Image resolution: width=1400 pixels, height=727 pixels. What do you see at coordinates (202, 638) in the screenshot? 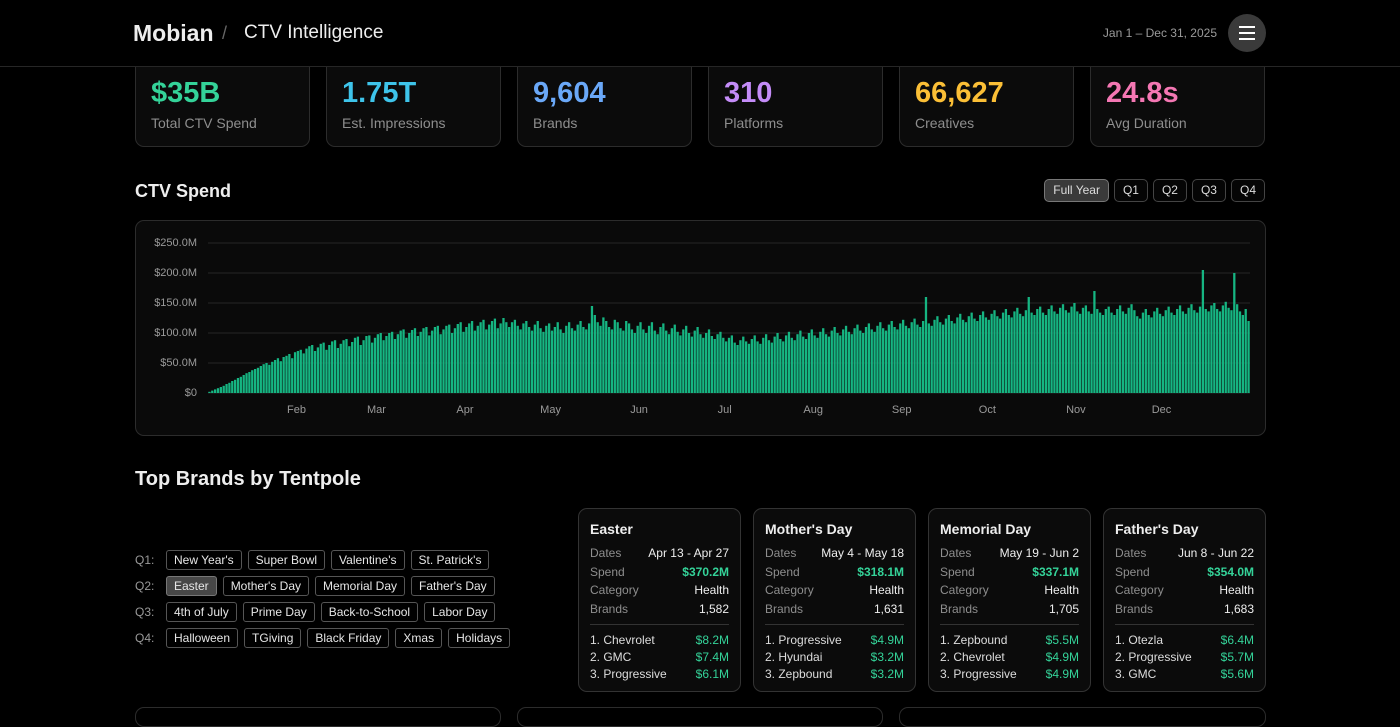
I see `tentpole-chip: Halloween` at bounding box center [202, 638].